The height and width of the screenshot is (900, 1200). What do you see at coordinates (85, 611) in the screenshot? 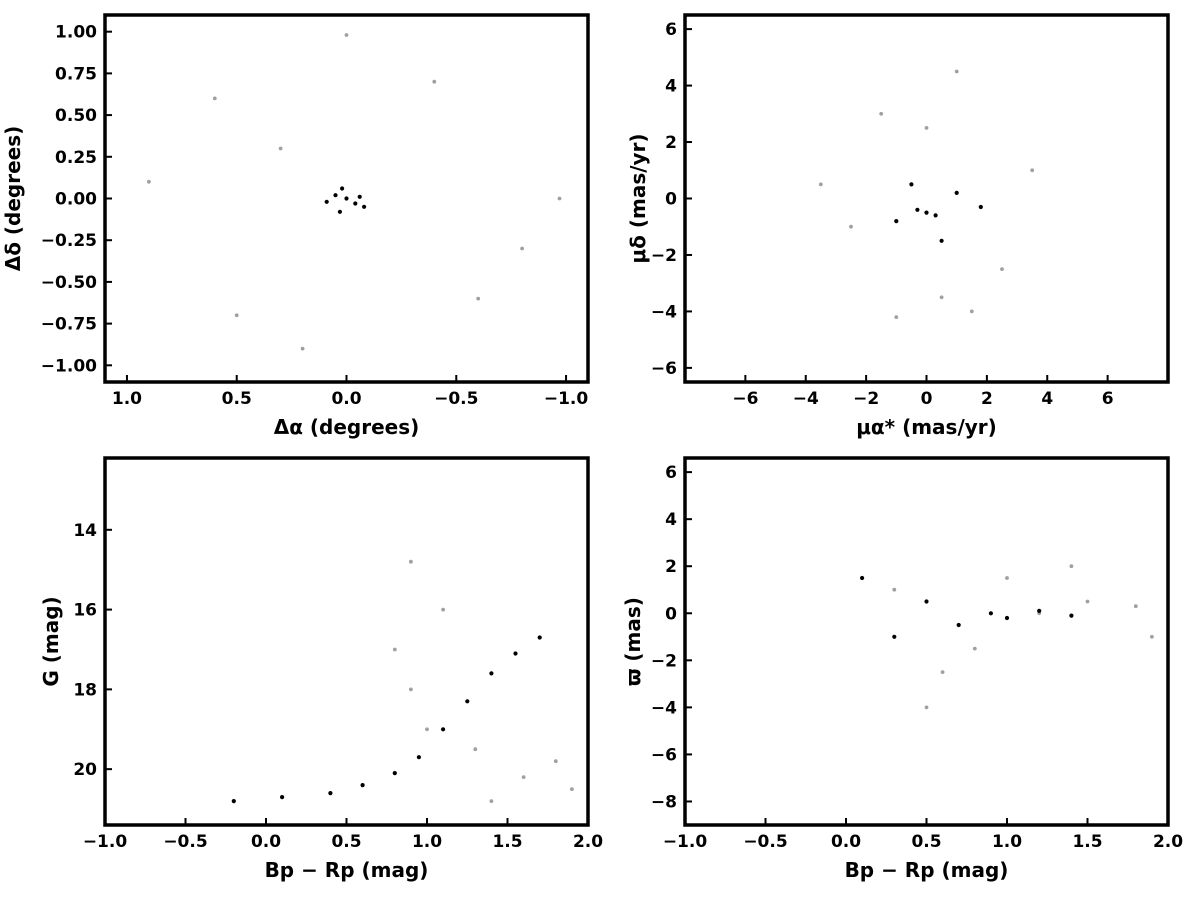
I see `y-tick-label: 16` at bounding box center [85, 611].